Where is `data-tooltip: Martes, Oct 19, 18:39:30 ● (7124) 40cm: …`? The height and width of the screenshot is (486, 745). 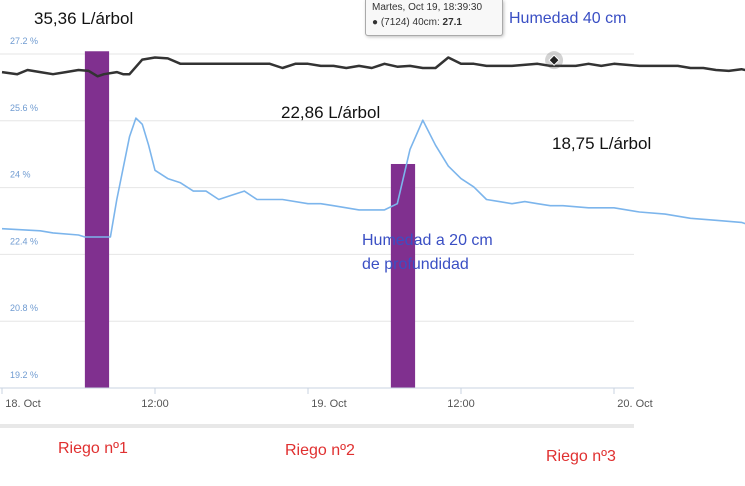
data-tooltip: Martes, Oct 19, 18:39:30 ● (7124) 40cm: … is located at coordinates (434, 18).